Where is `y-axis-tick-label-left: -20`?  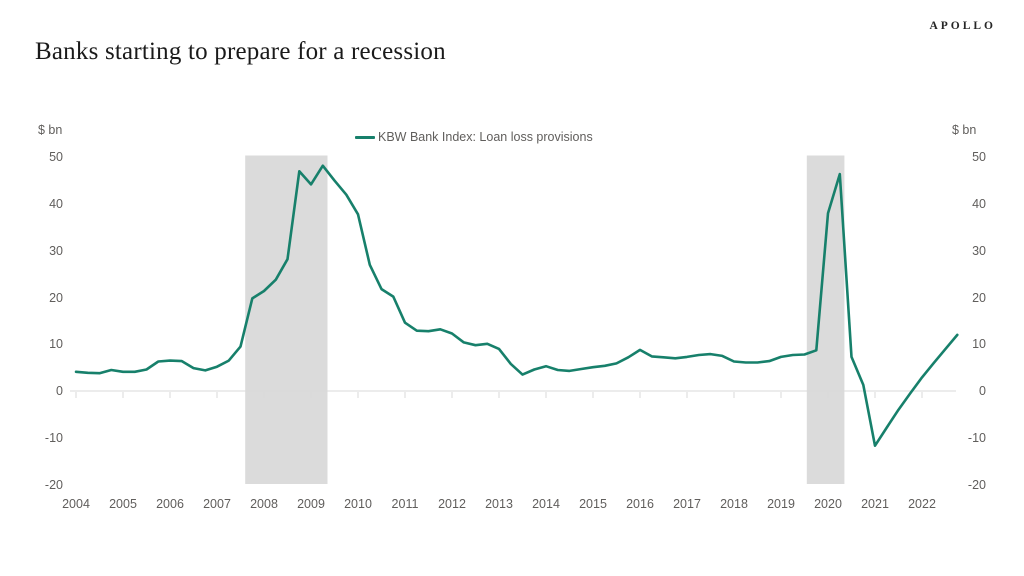 y-axis-tick-label-left: -20 is located at coordinates (53, 485).